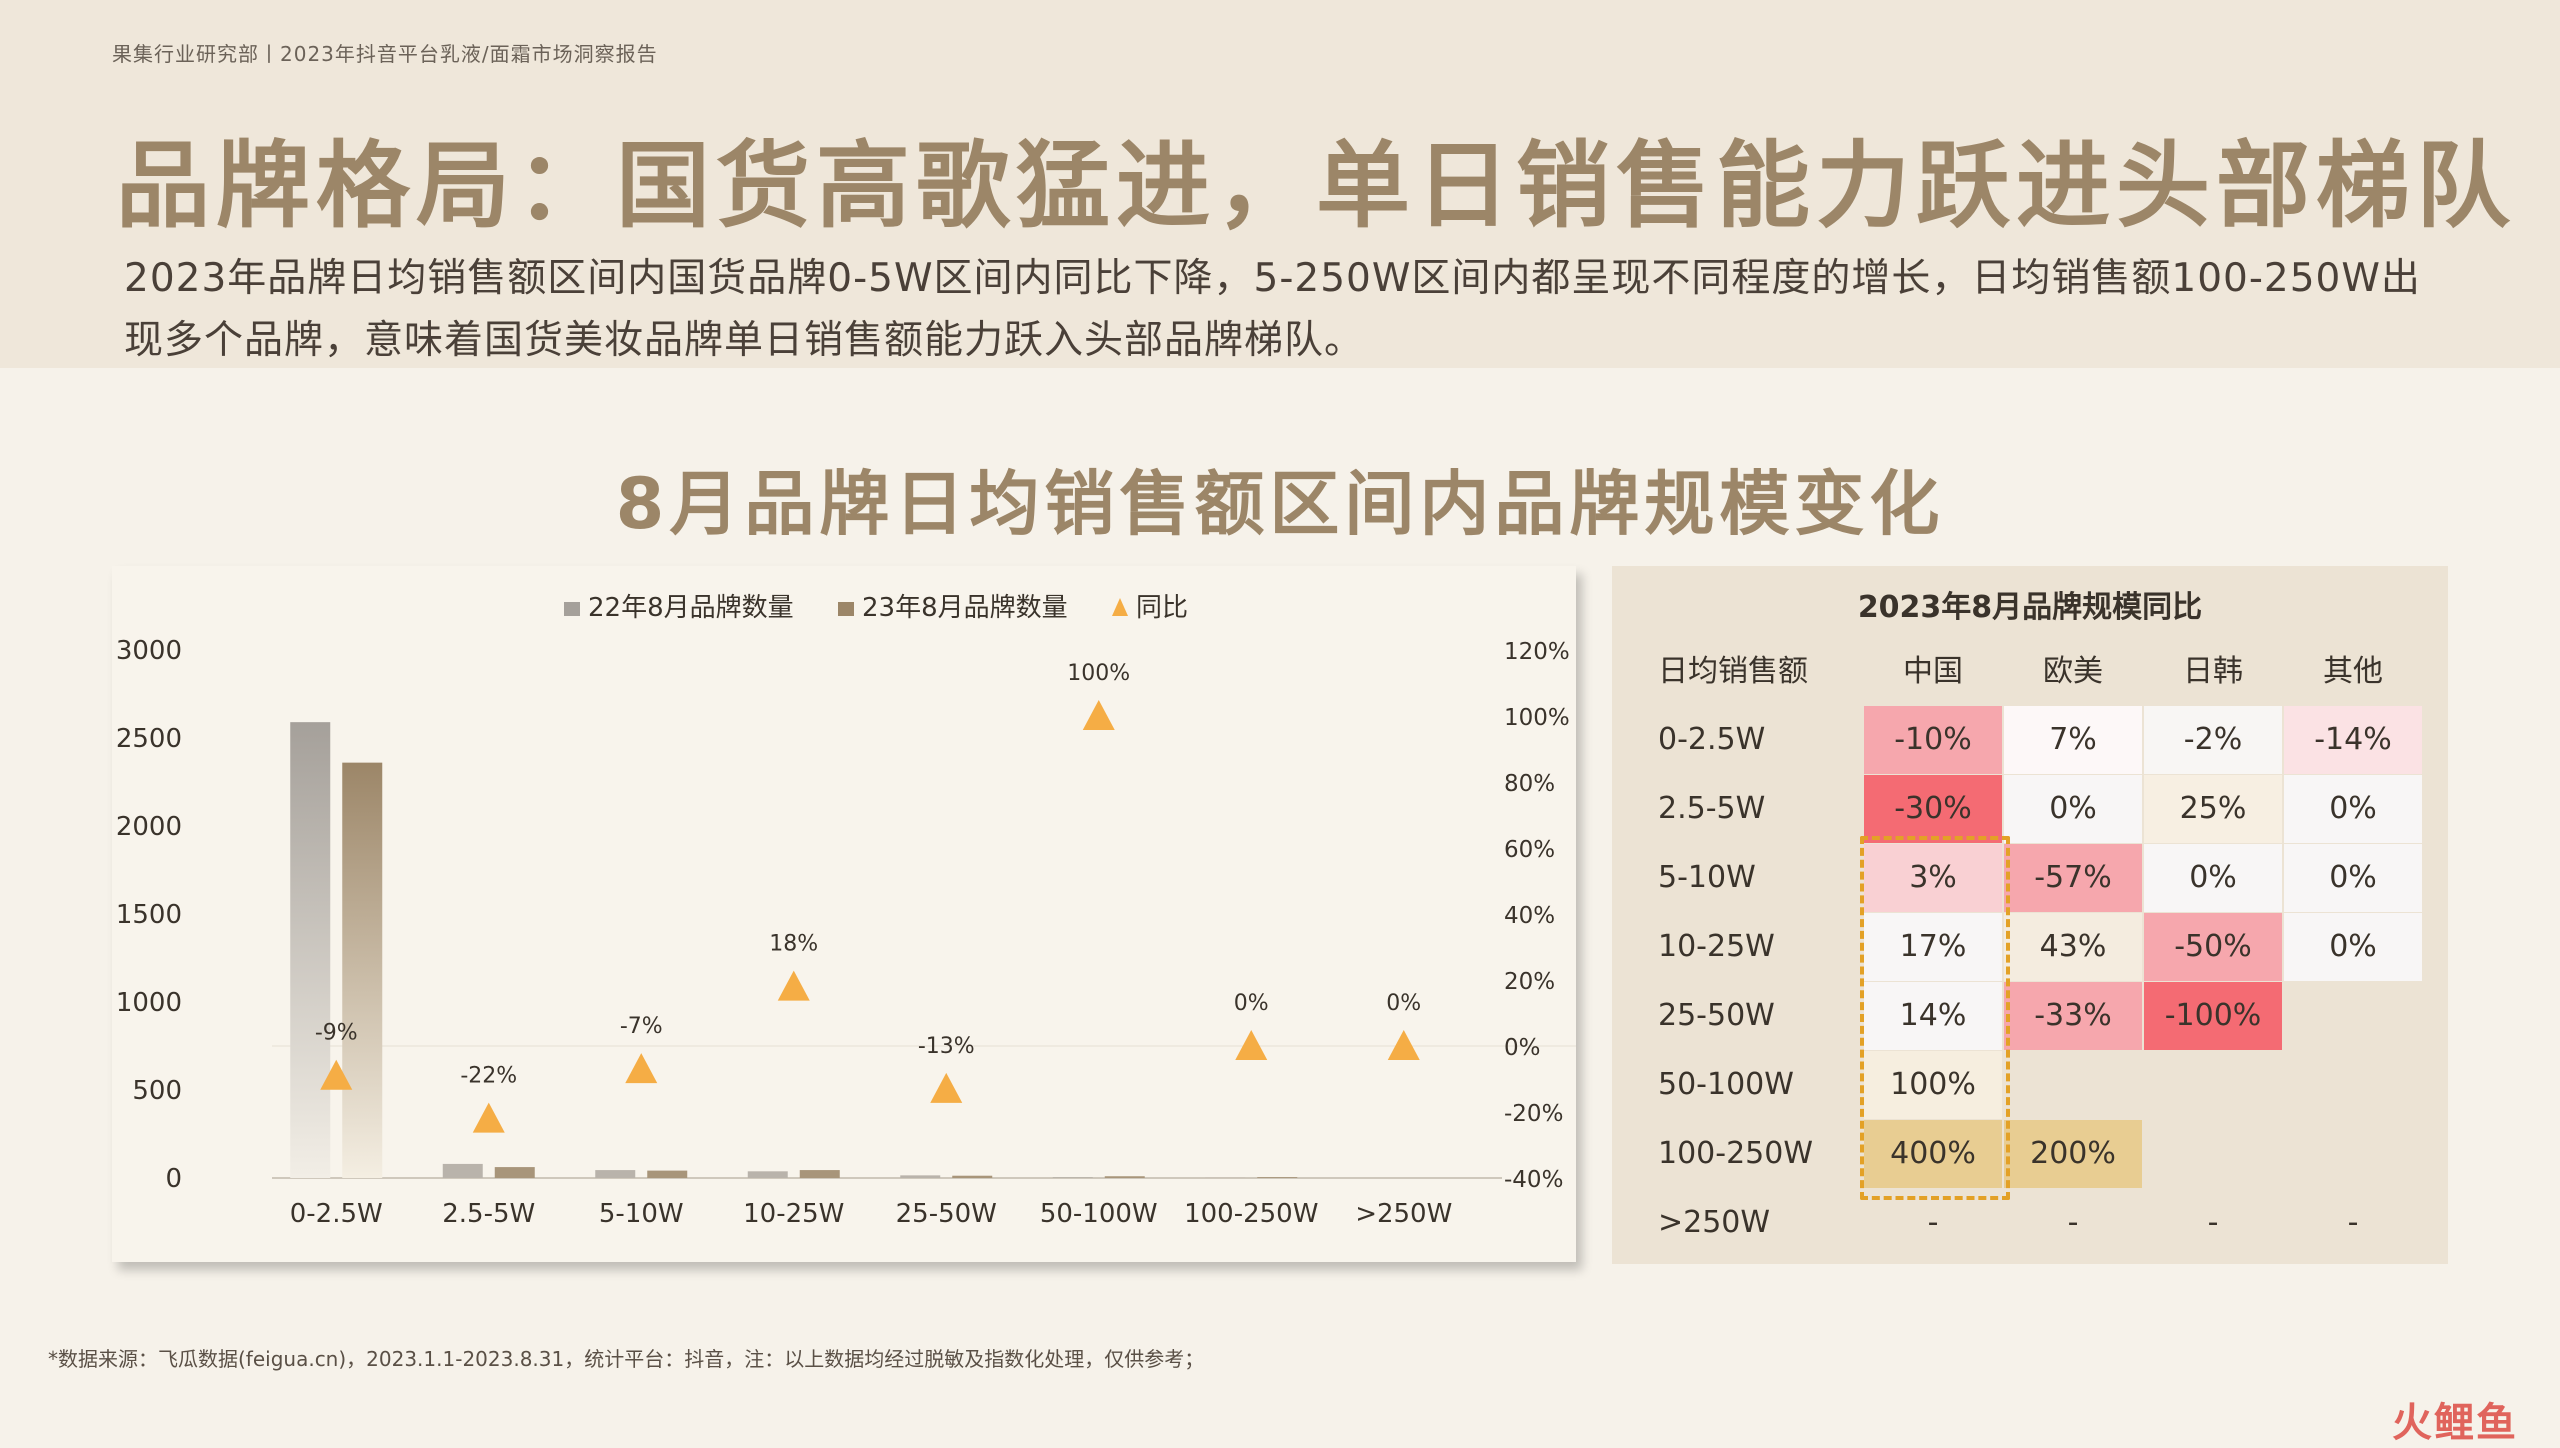 This screenshot has width=2560, height=1448. Describe the element at coordinates (1758, 878) in the screenshot. I see `heatmap-row-label: 5-10W` at that location.